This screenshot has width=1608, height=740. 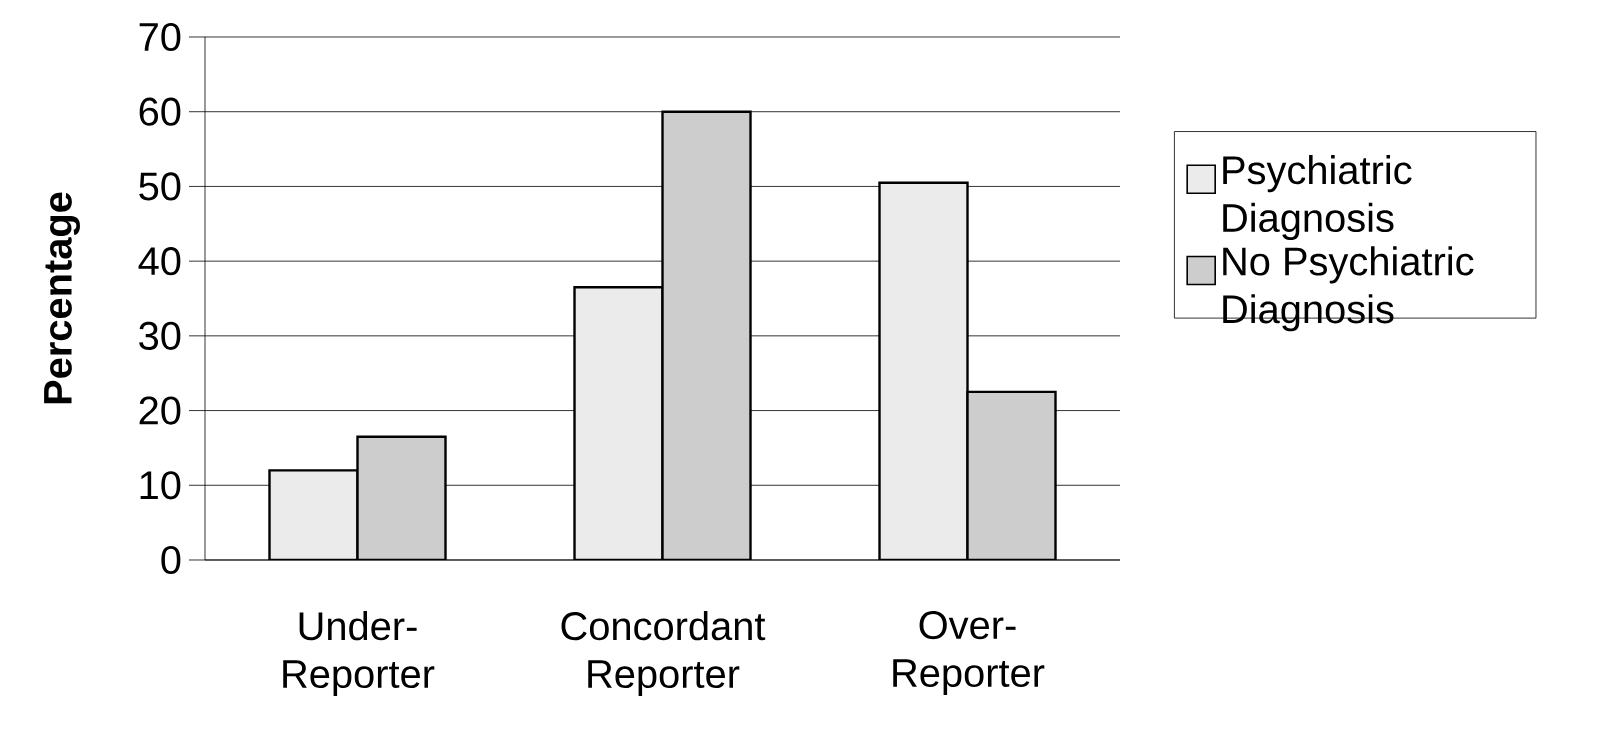 What do you see at coordinates (969, 653) in the screenshot?
I see `x-tick-label: Over- Reporter` at bounding box center [969, 653].